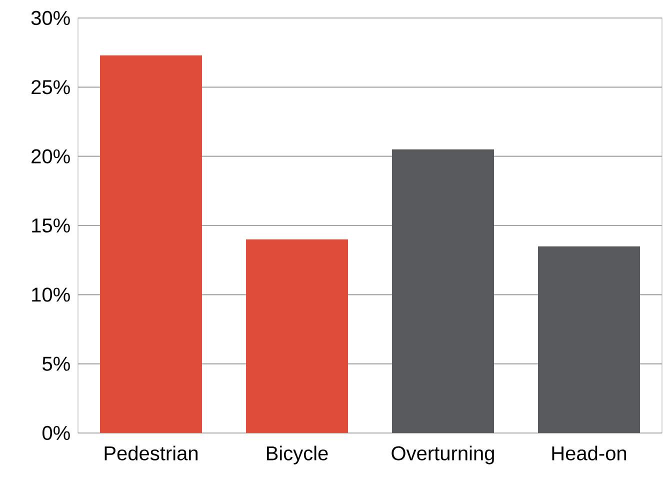  I want to click on y-tick-label: 10%, so click(51, 295).